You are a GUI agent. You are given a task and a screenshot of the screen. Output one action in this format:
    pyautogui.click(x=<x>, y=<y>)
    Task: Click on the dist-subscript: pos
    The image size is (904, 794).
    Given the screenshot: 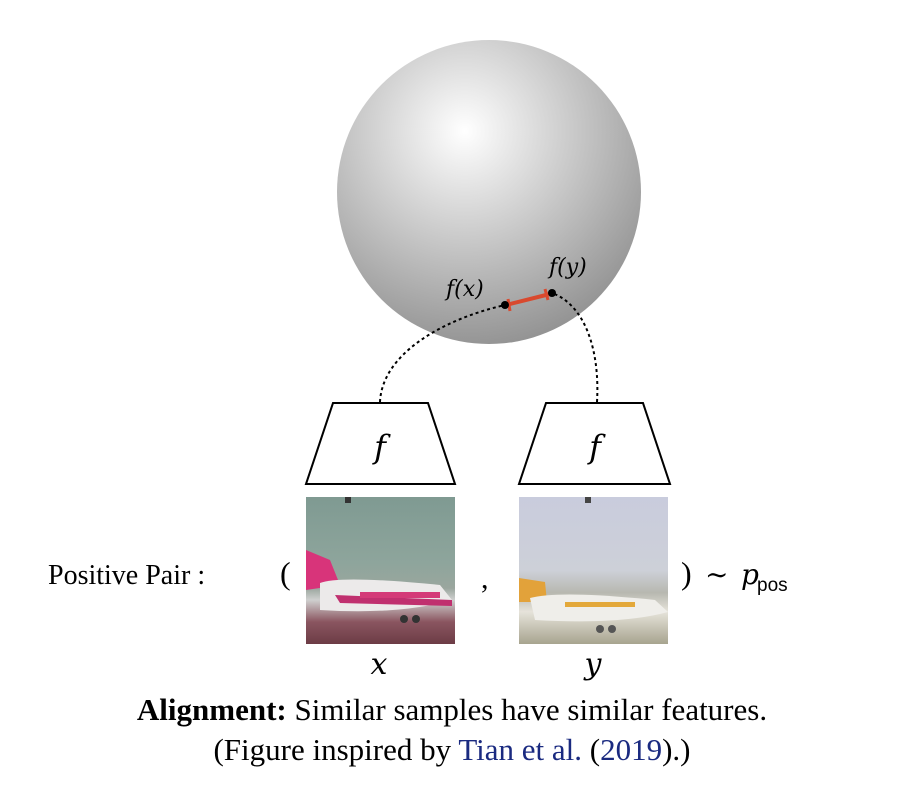 What is the action you would take?
    pyautogui.click(x=772, y=585)
    